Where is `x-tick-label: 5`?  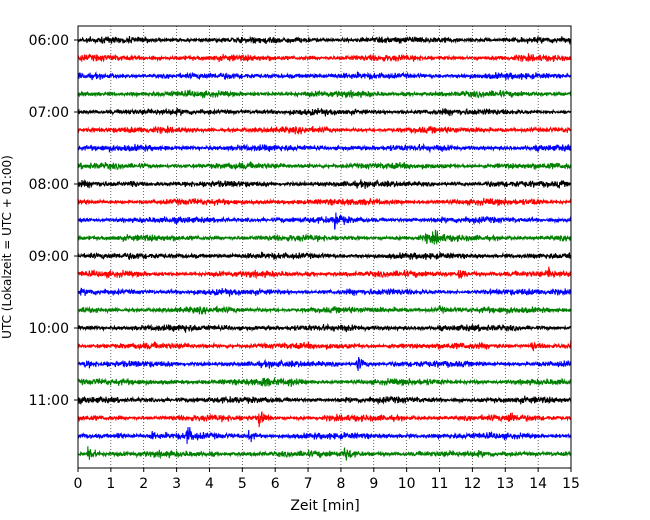 x-tick-label: 5 is located at coordinates (242, 484).